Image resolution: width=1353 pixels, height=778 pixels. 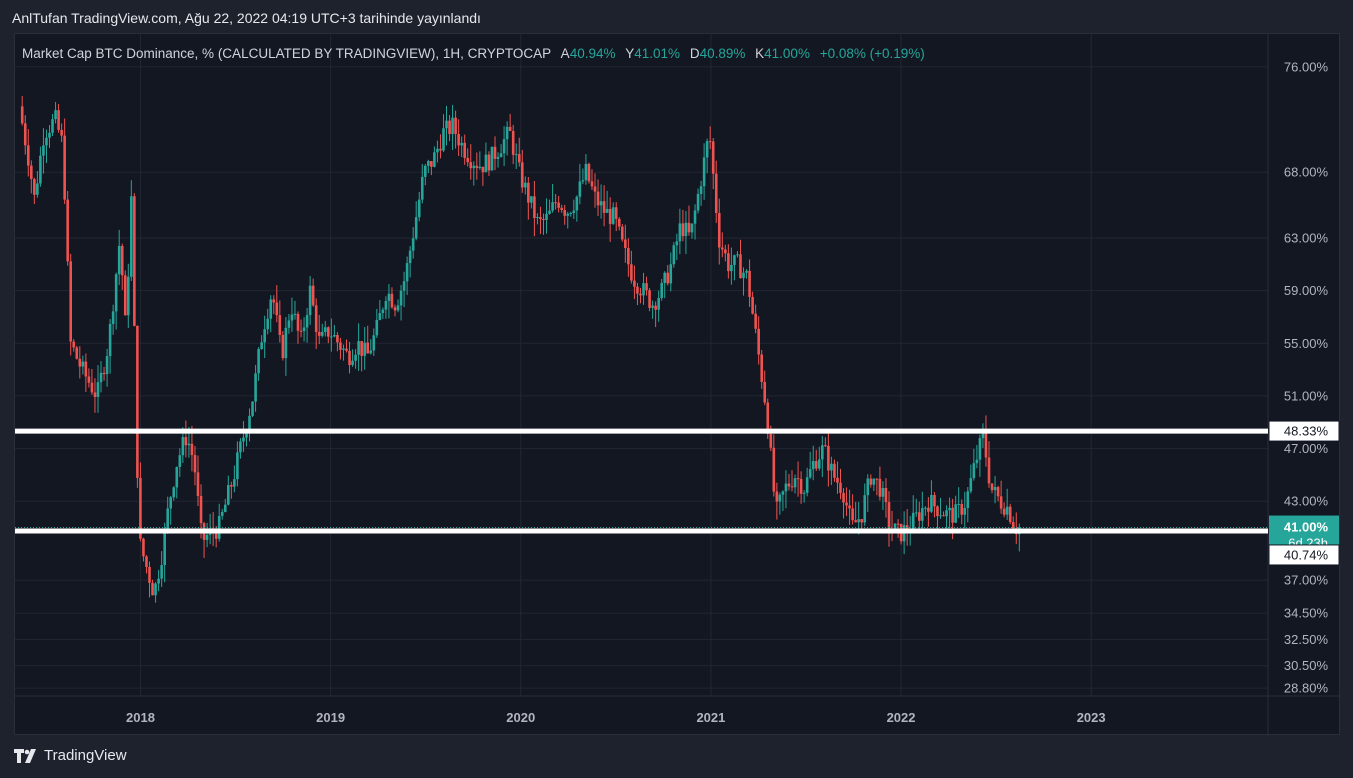 I want to click on legend-close-label: K, so click(x=760, y=53).